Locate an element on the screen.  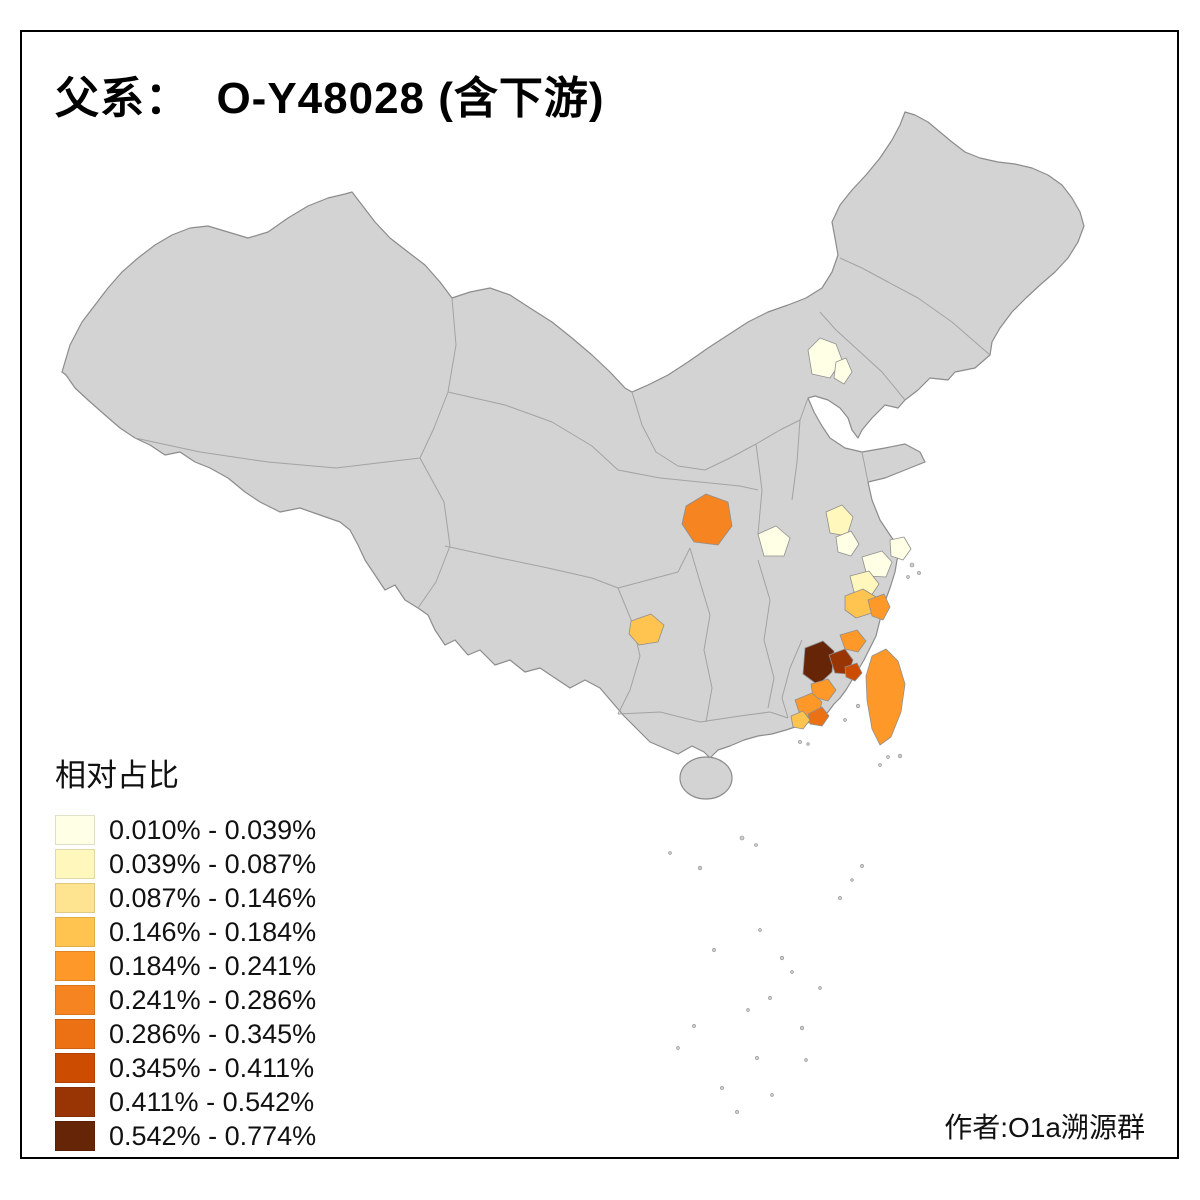
page-title: 父系： O-Y48028 (含下游) is located at coordinates (330, 98).